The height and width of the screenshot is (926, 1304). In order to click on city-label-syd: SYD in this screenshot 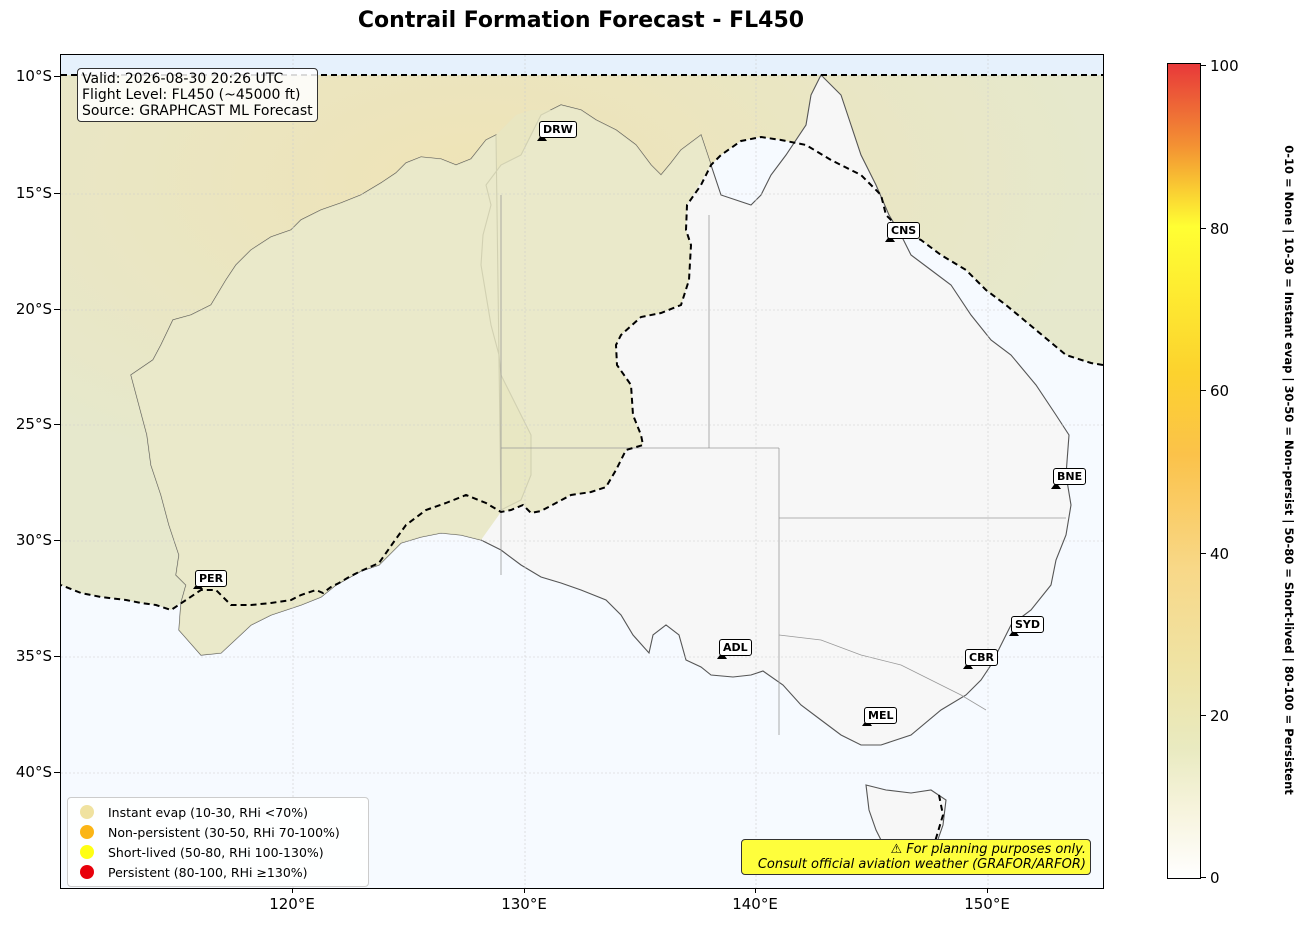, I will do `click(1028, 624)`.